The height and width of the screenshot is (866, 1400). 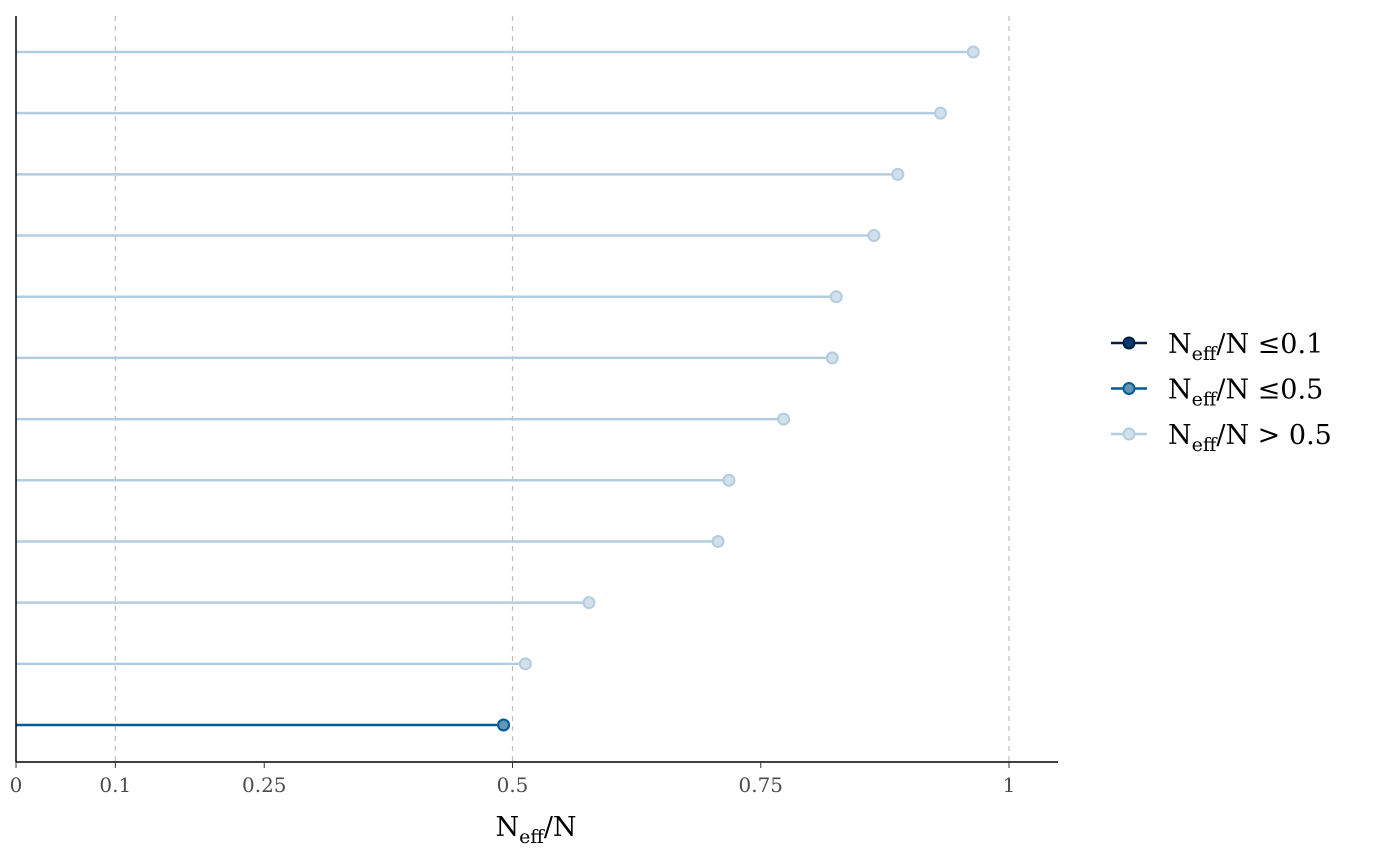 I want to click on x-tick-label: 1, so click(x=1009, y=785).